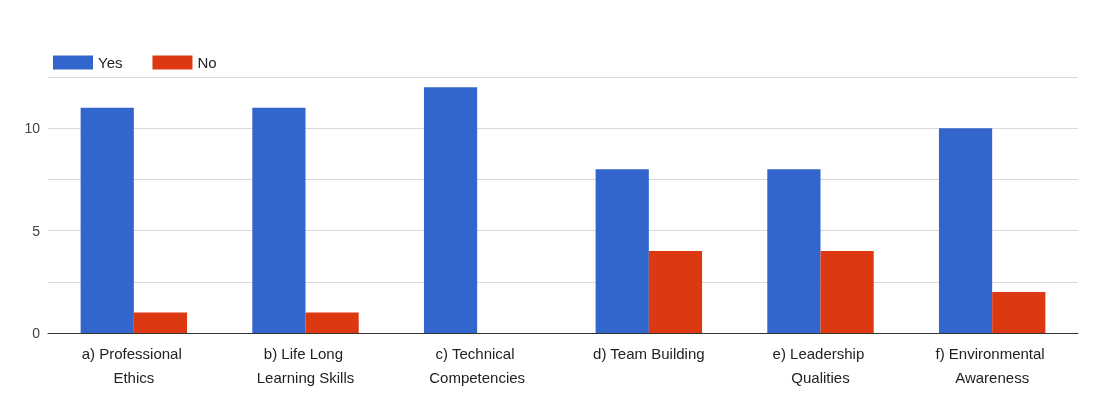 The width and height of the screenshot is (1094, 406). What do you see at coordinates (207, 62) in the screenshot?
I see `legend-label: No` at bounding box center [207, 62].